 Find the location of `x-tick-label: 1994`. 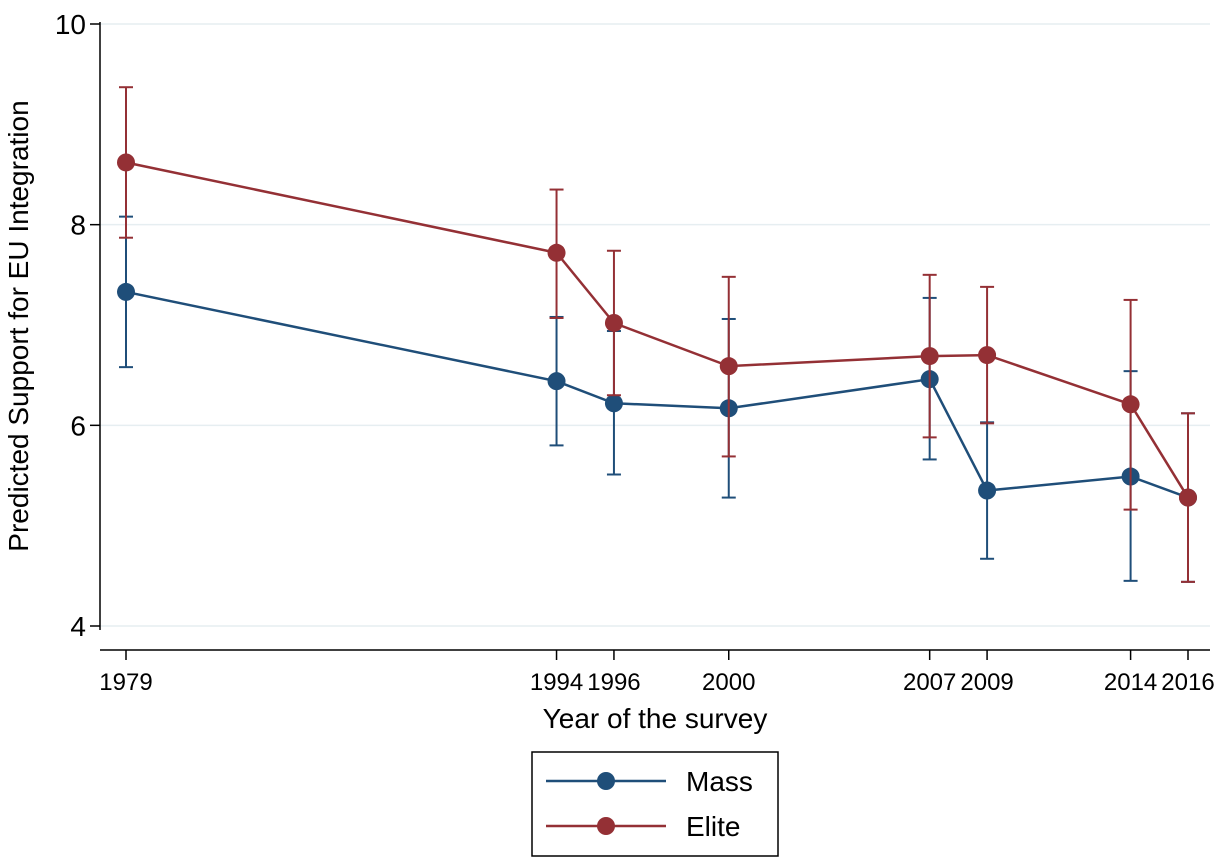

x-tick-label: 1994 is located at coordinates (556, 682).